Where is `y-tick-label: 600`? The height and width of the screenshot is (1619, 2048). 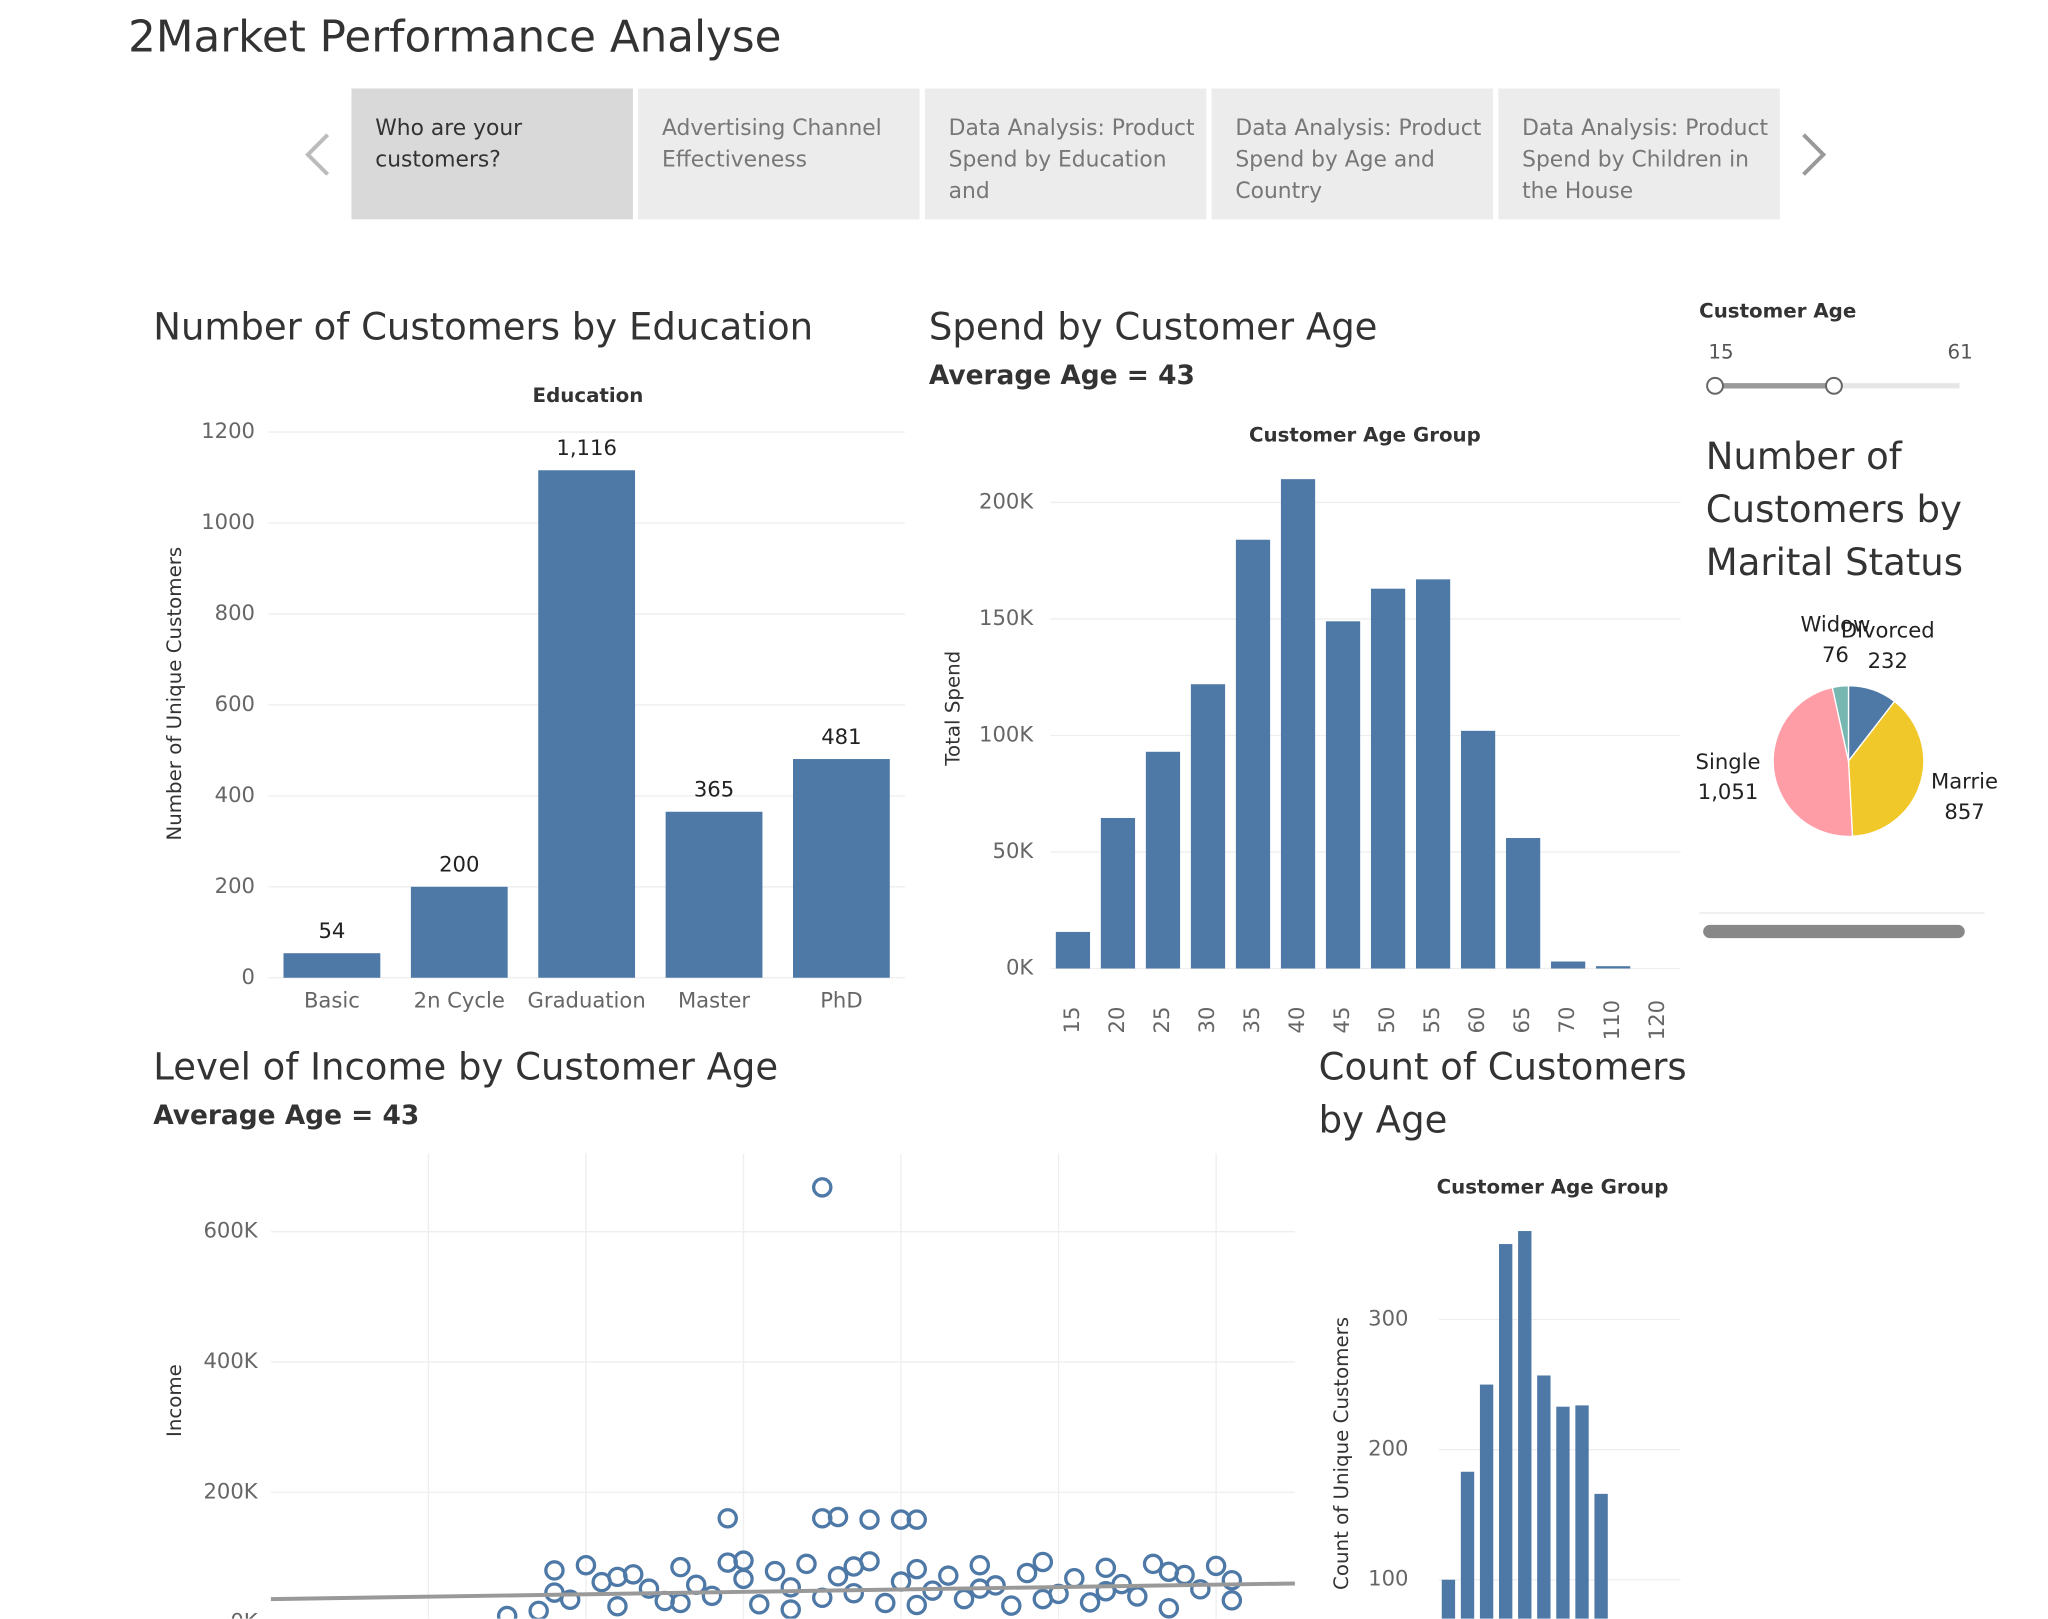 y-tick-label: 600 is located at coordinates (235, 703).